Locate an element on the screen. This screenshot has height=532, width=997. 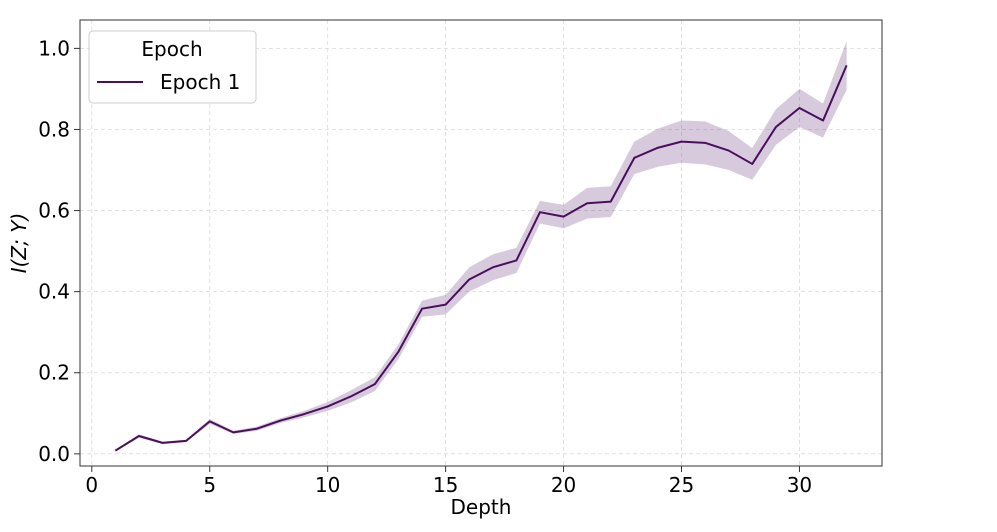
legend: Epoch Epoch 1 is located at coordinates (172, 67).